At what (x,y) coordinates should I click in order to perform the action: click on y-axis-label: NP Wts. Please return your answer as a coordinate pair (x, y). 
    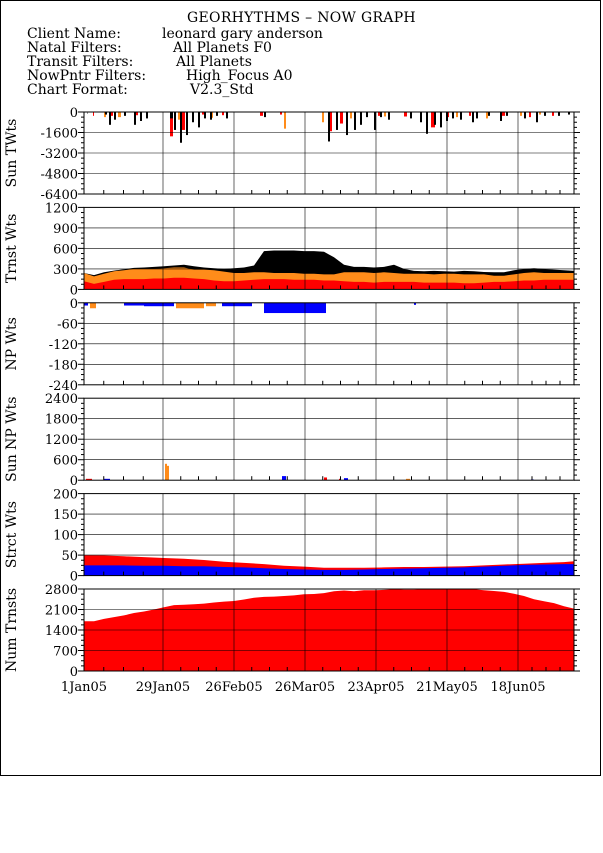
    Looking at the image, I should click on (12, 343).